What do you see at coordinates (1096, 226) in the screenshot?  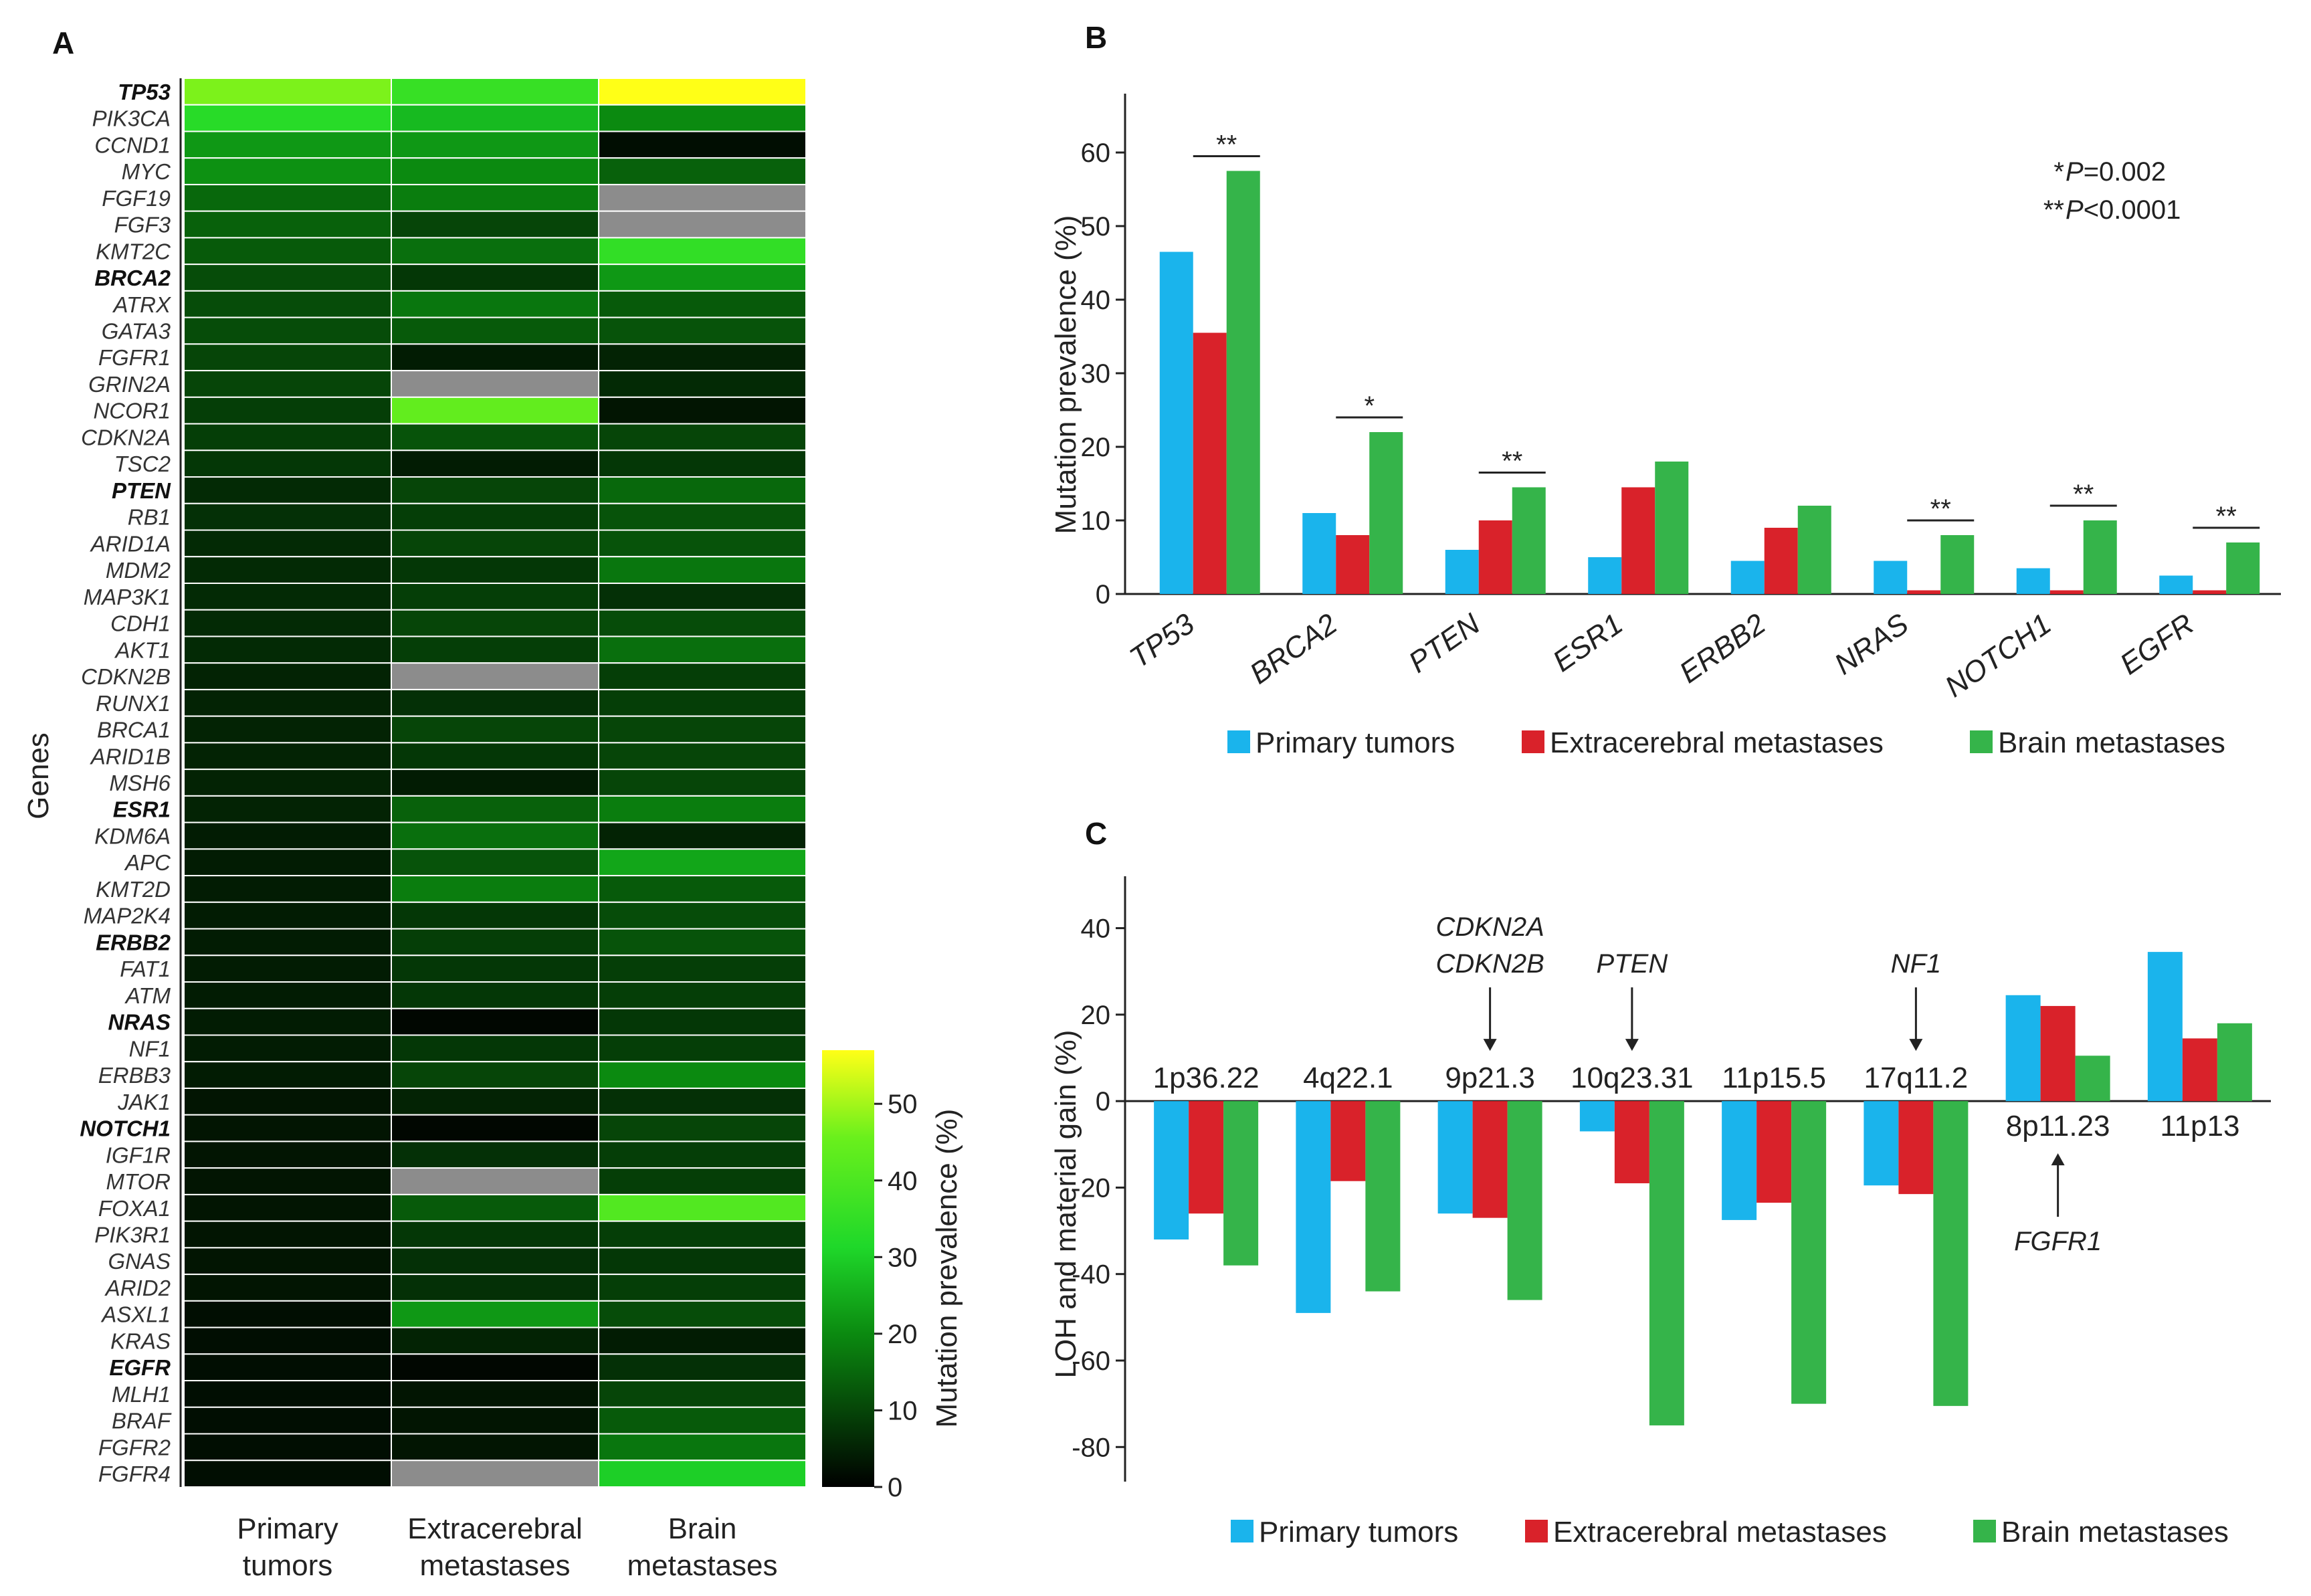 I see `panel-b-y-tick-label: 50` at bounding box center [1096, 226].